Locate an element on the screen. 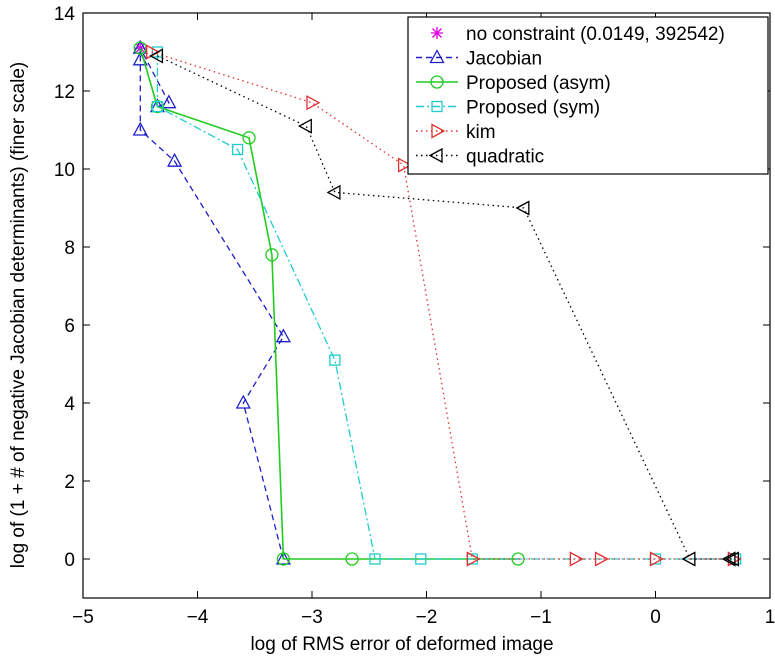 The height and width of the screenshot is (662, 775). legend-box is located at coordinates (588, 95).